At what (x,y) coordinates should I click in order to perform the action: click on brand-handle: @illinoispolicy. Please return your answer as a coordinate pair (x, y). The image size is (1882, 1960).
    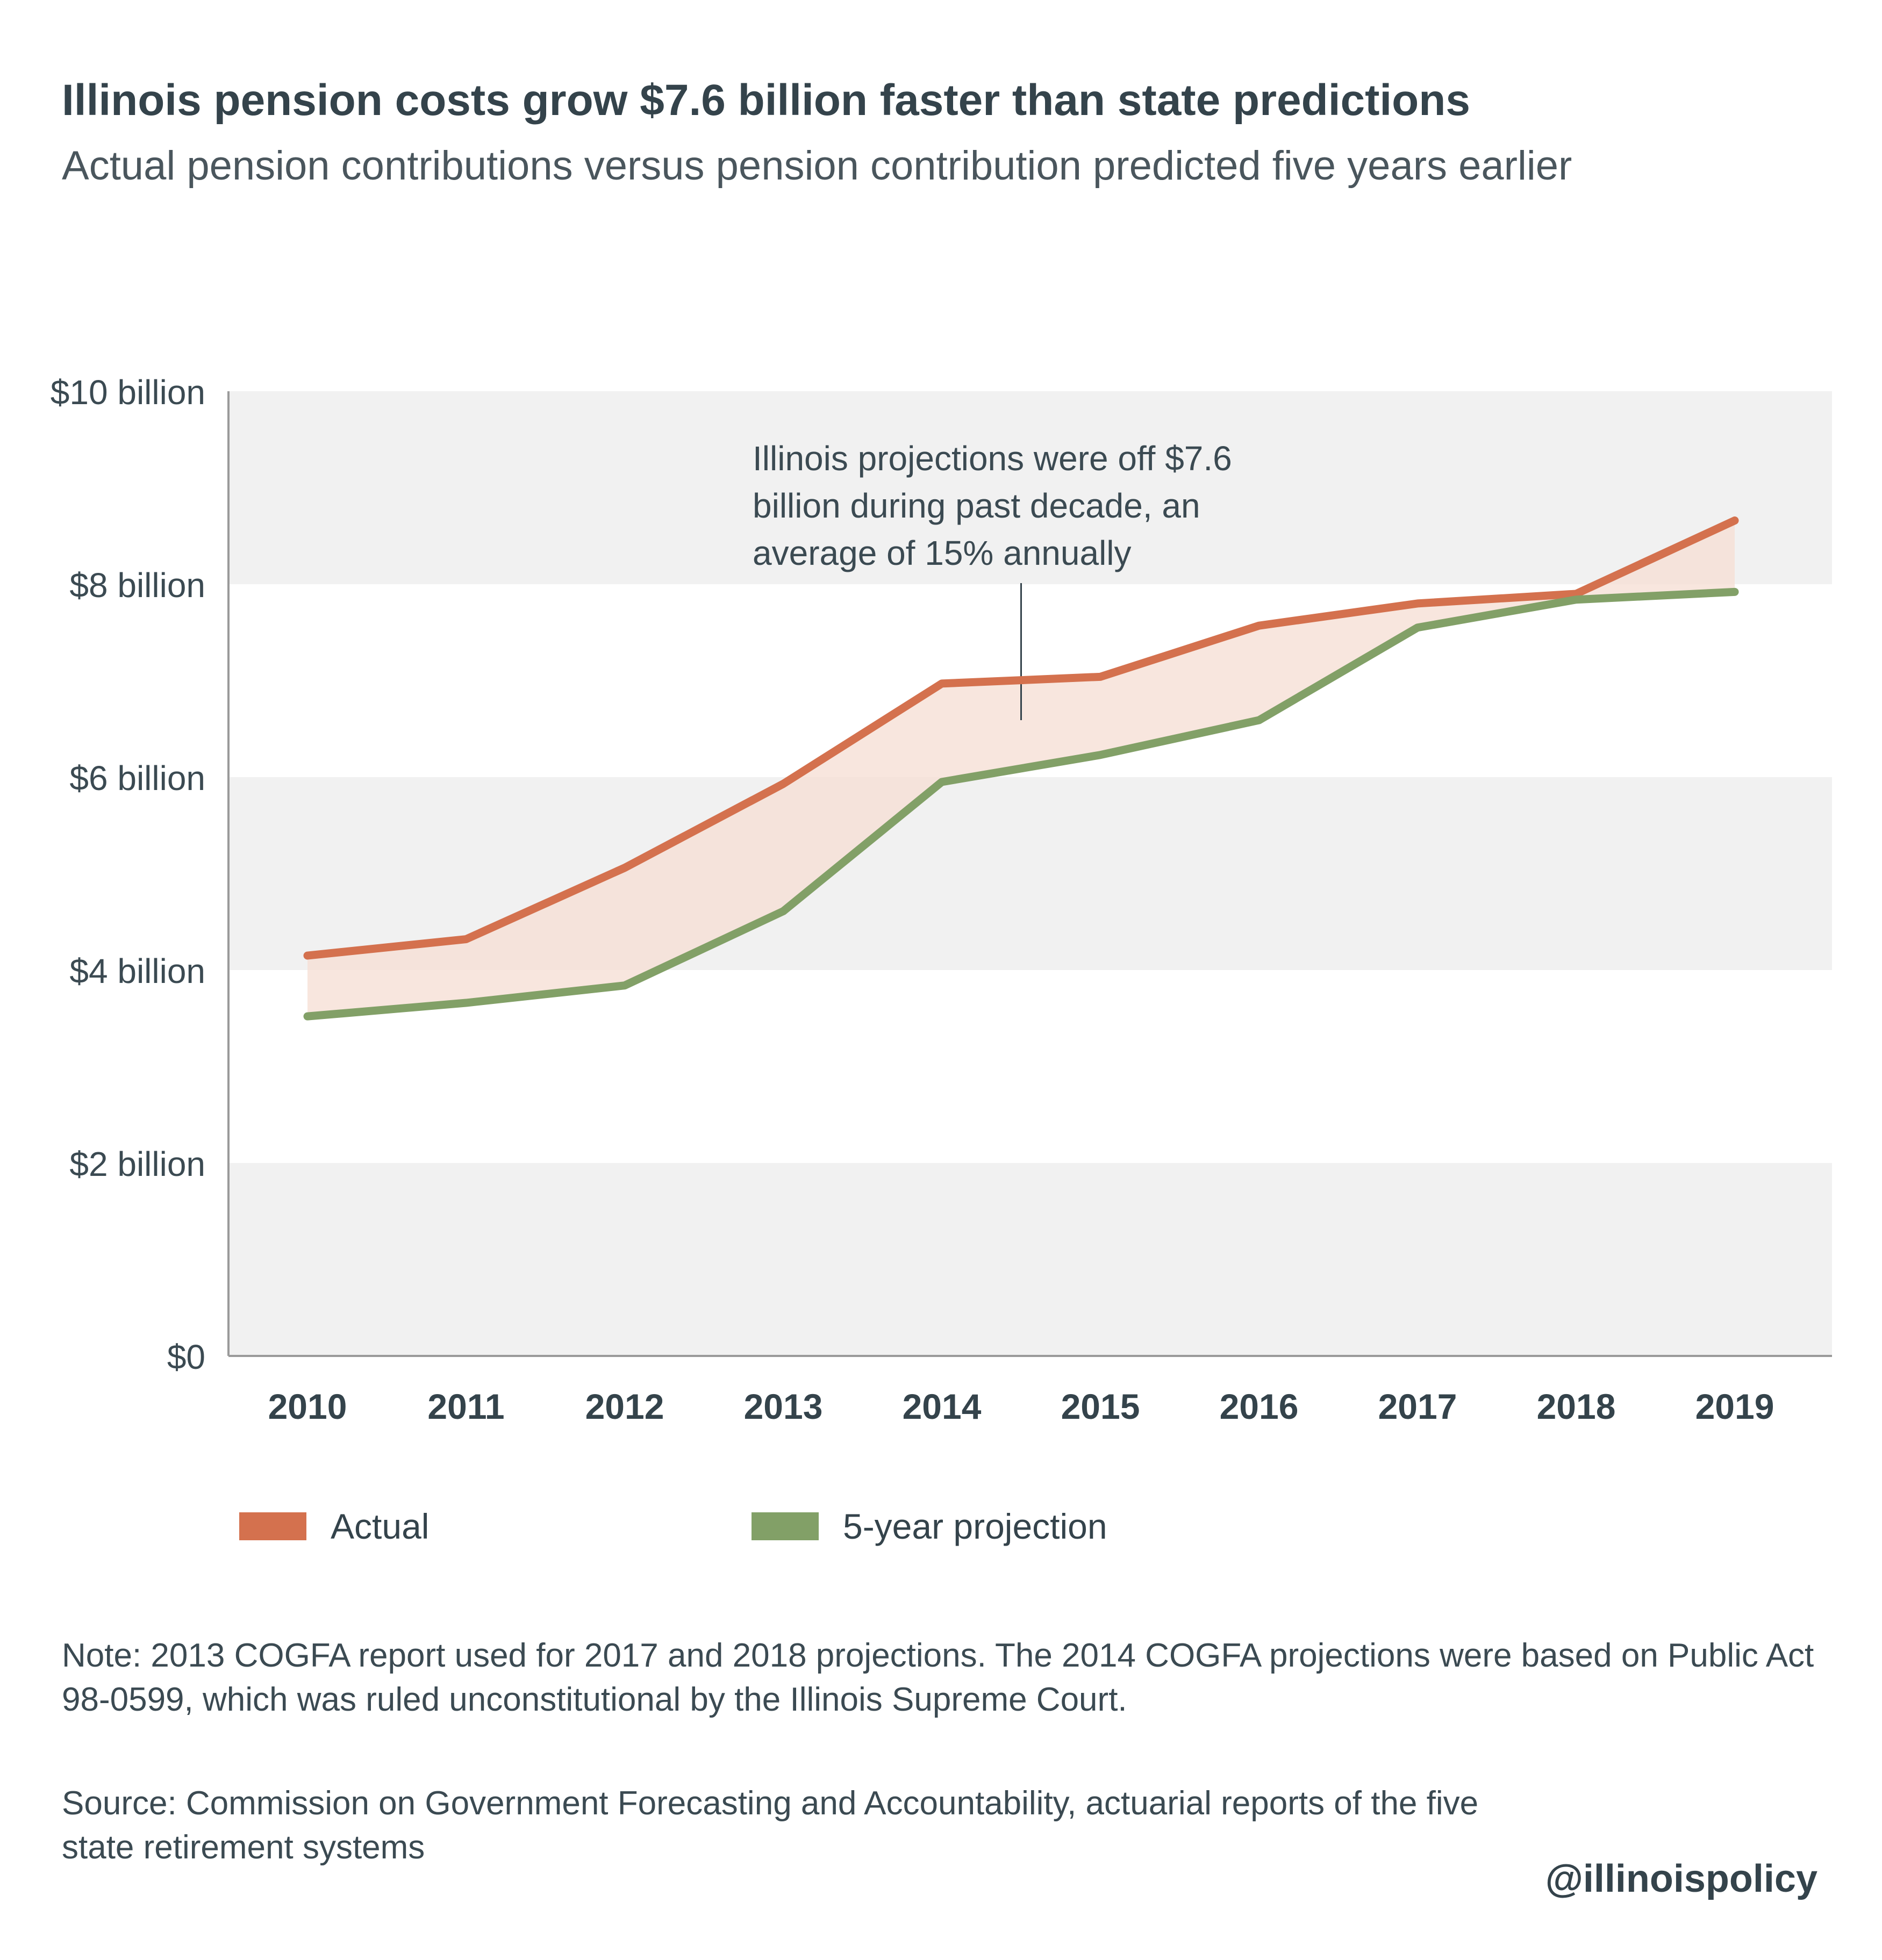
    Looking at the image, I should click on (1681, 1878).